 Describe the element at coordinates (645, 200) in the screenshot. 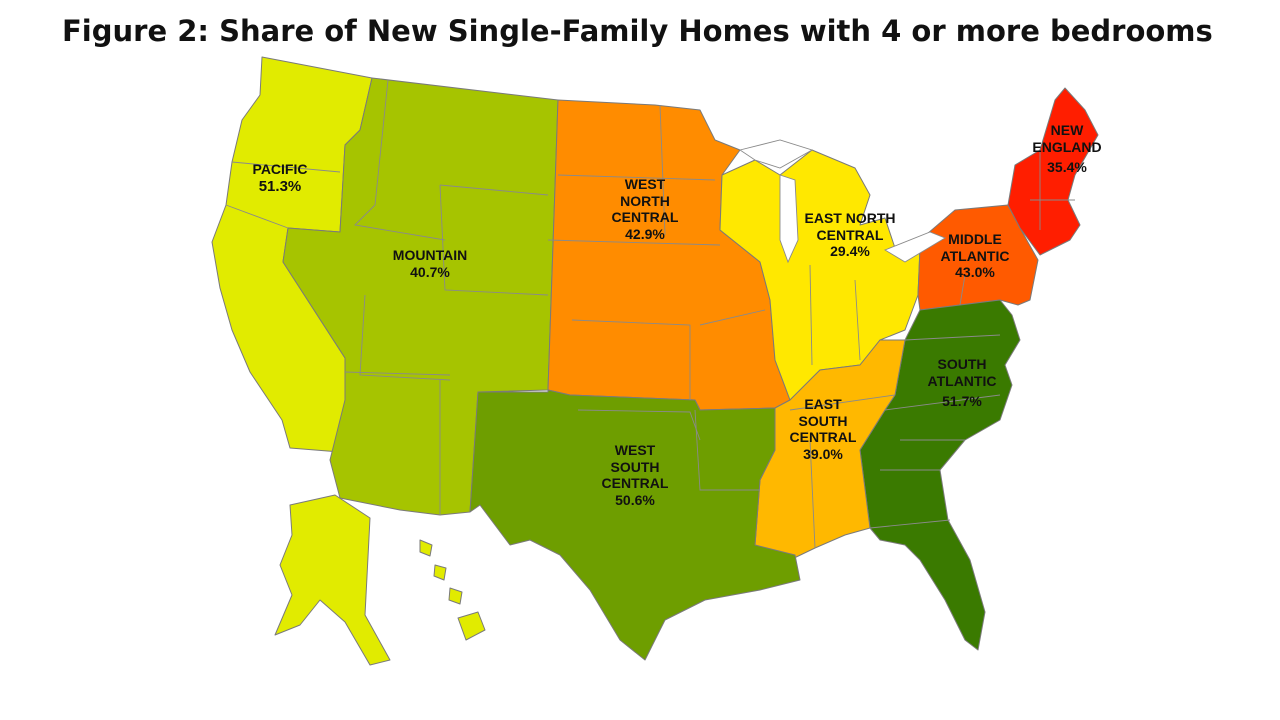

I see `label-west-north-central-name-2: NORTH` at that location.